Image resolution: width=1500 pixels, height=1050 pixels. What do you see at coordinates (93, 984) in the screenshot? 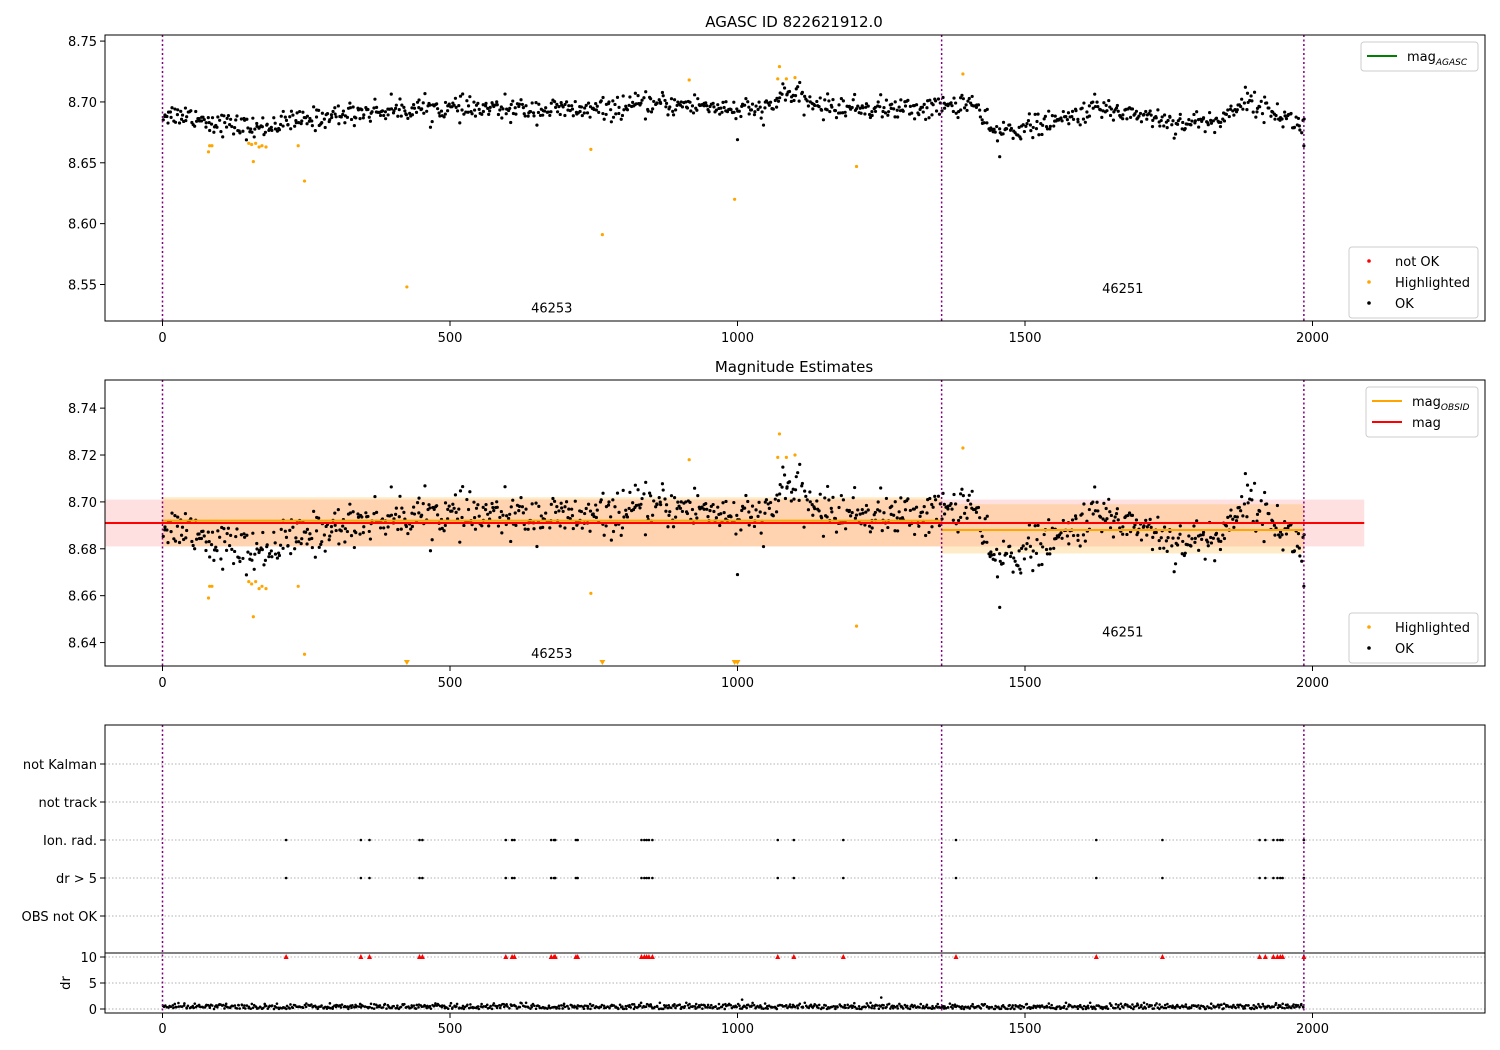
I see `dr-tick-label: 5` at bounding box center [93, 984].